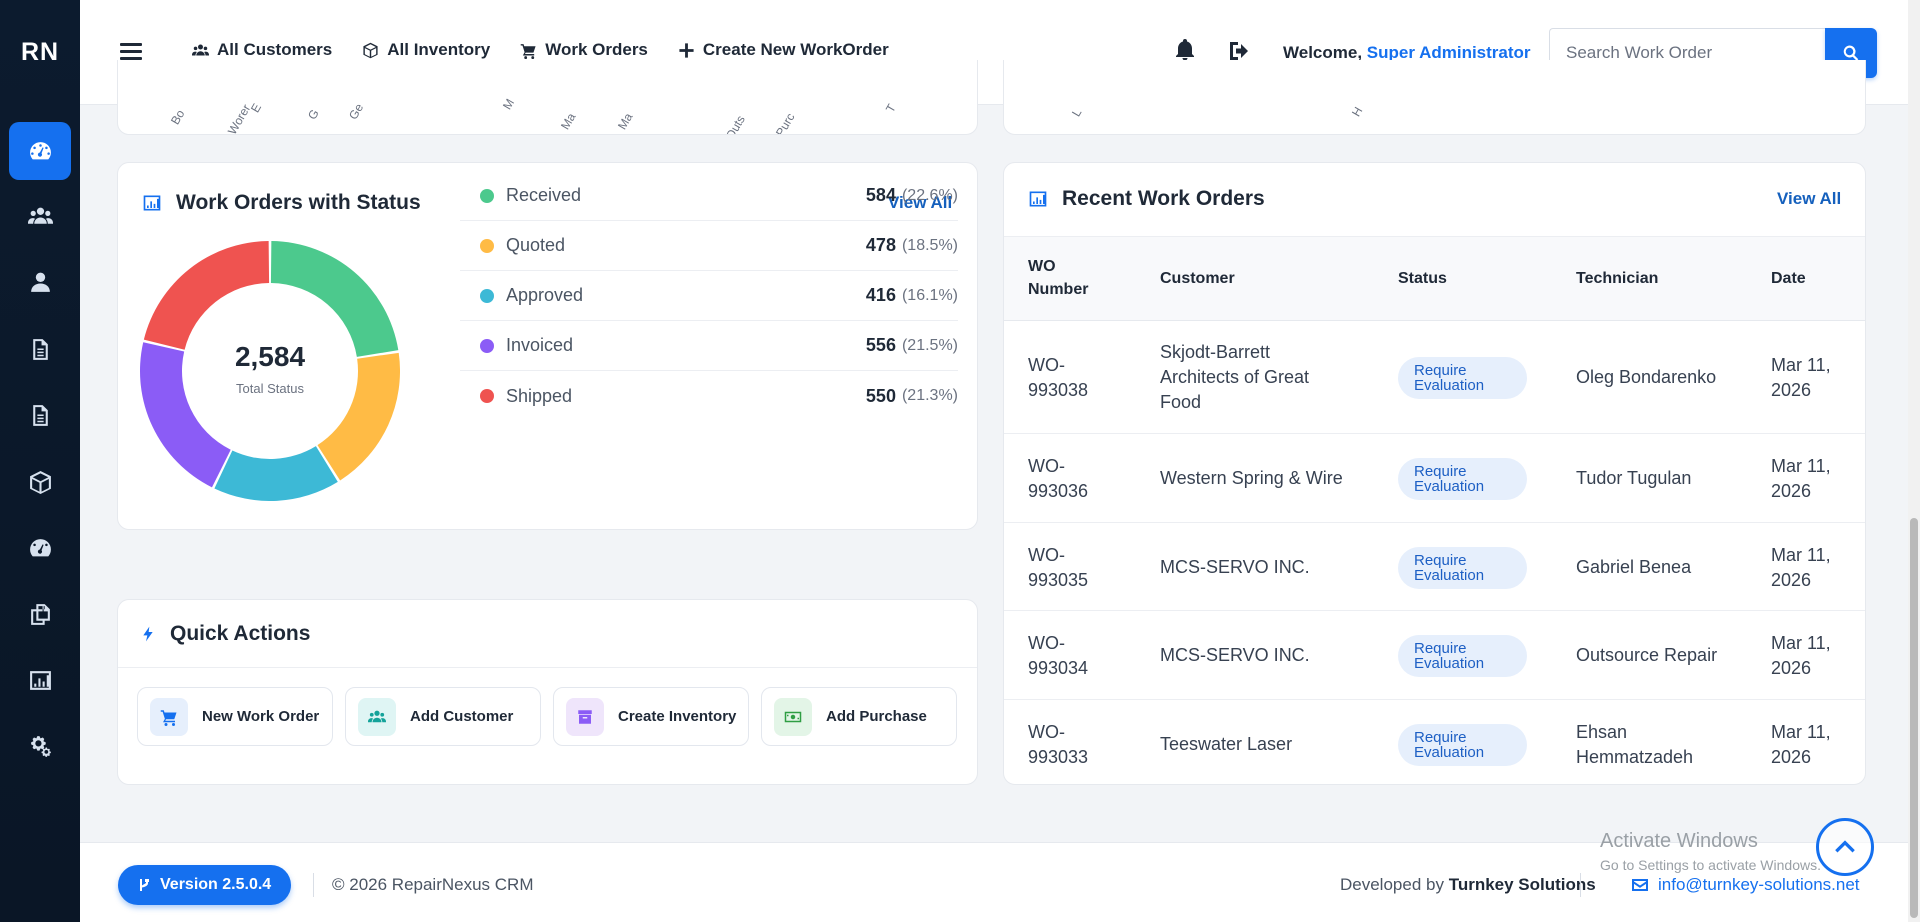 The image size is (1920, 922). What do you see at coordinates (205, 885) in the screenshot?
I see `version-badge: Version 2.5.0.4` at bounding box center [205, 885].